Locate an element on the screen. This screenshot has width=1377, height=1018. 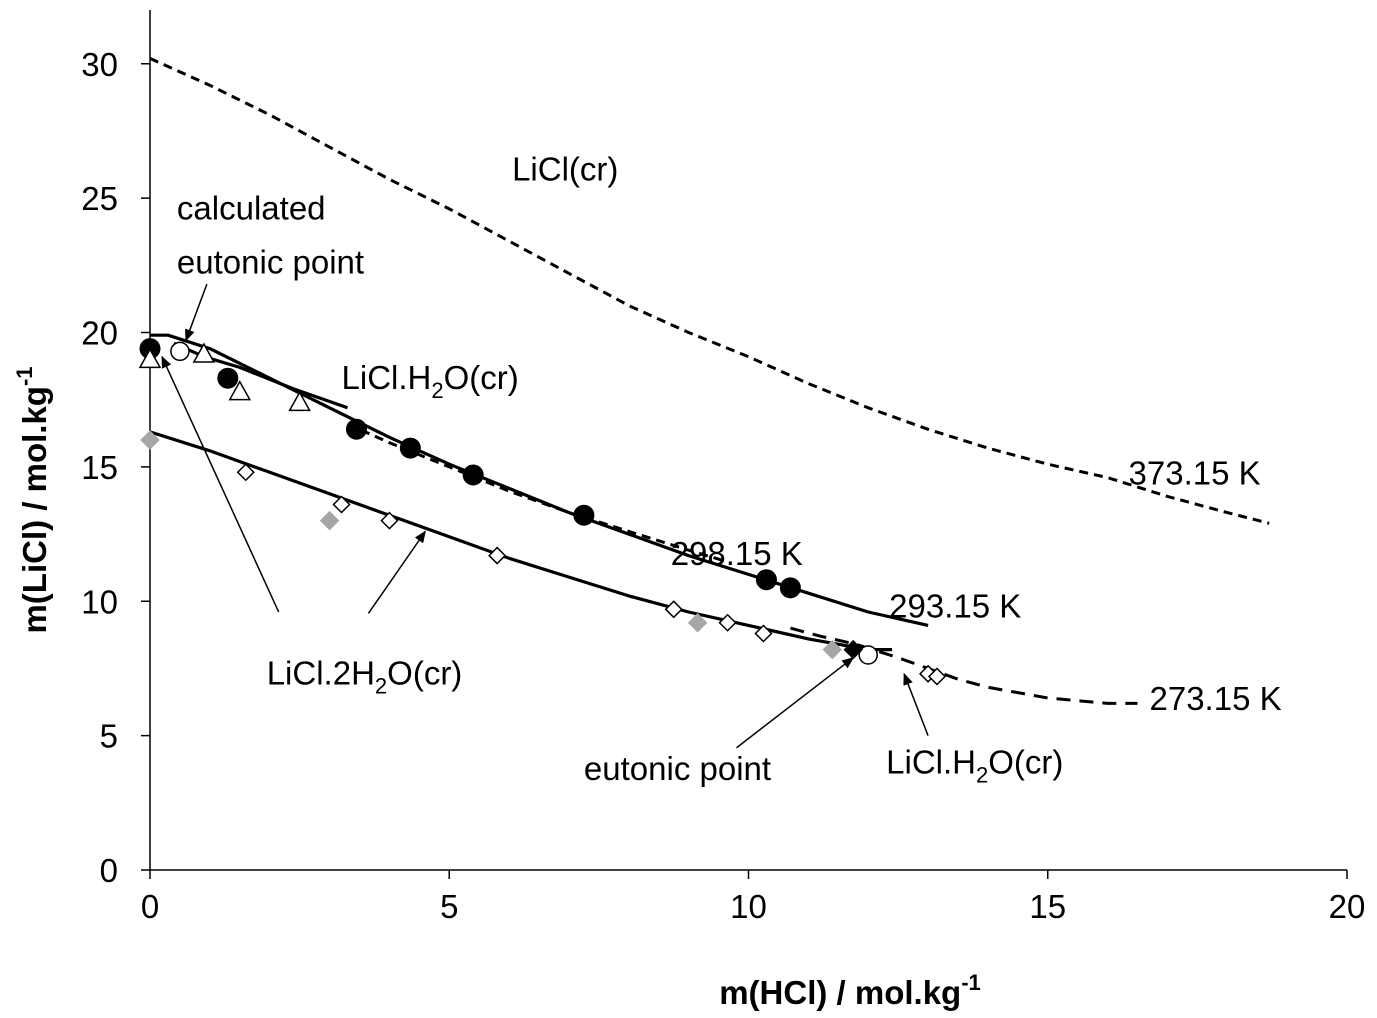
x-tick-label: 0 is located at coordinates (150, 906).